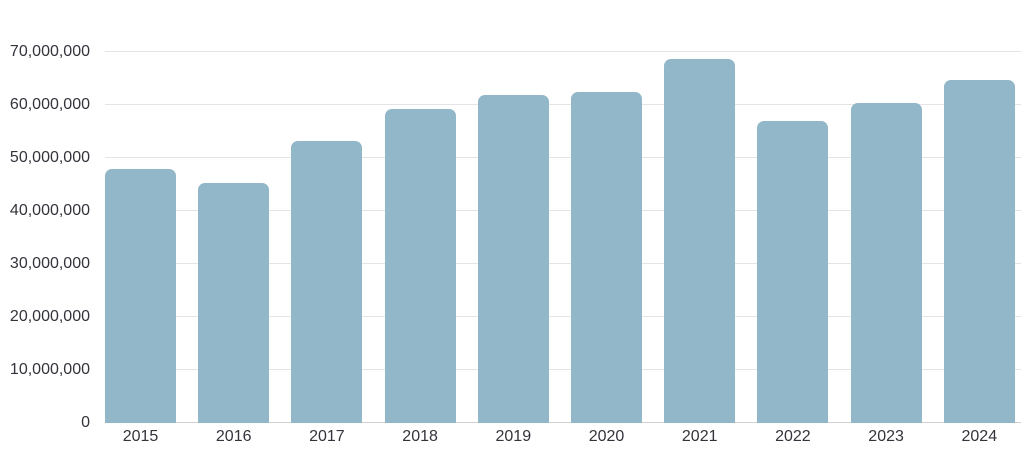 The image size is (1024, 468). Describe the element at coordinates (420, 266) in the screenshot. I see `bar-2018` at that location.